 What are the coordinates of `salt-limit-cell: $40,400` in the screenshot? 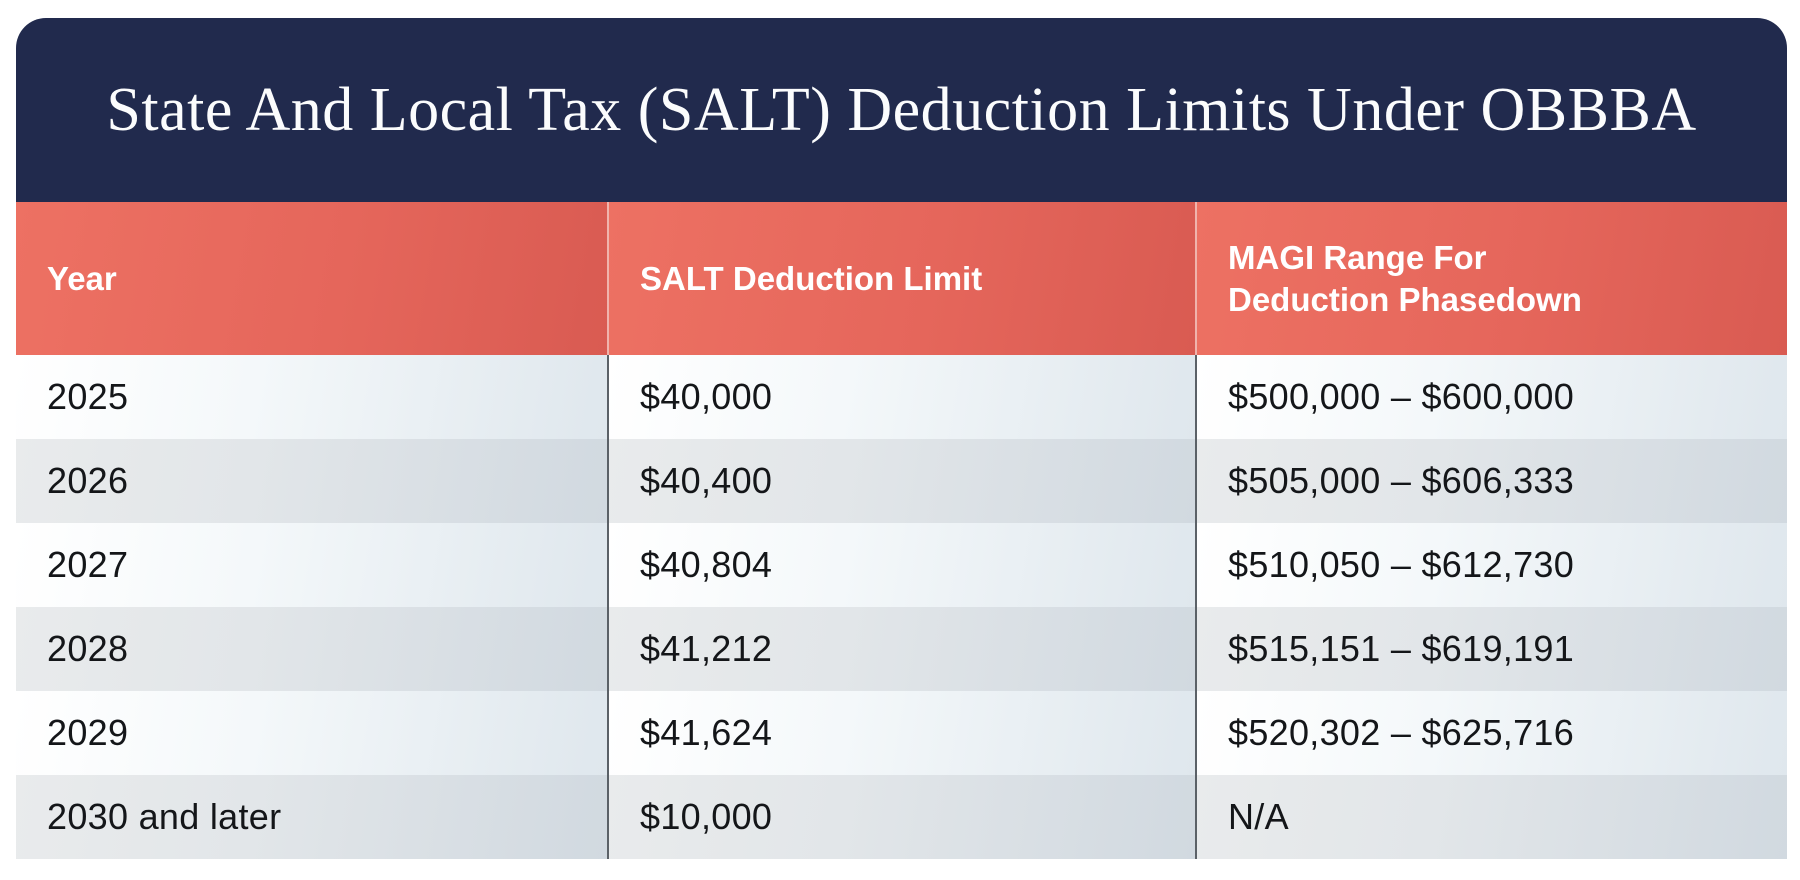 It's located at (901, 481).